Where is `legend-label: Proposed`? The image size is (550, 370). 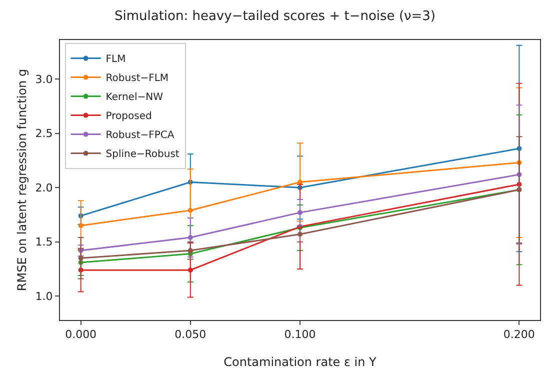
legend-label: Proposed is located at coordinates (129, 116).